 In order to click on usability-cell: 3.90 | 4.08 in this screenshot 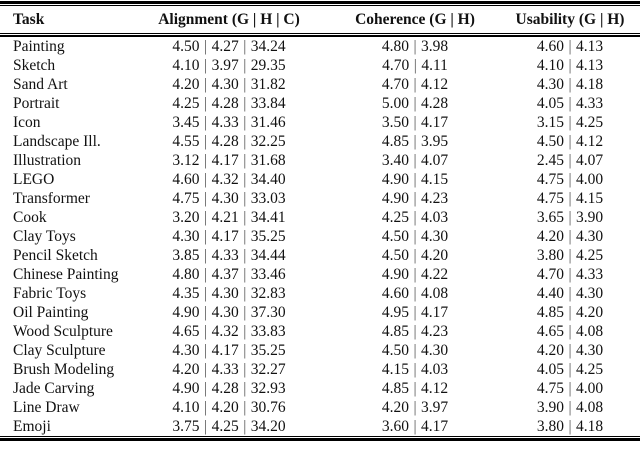, I will do `click(570, 407)`.